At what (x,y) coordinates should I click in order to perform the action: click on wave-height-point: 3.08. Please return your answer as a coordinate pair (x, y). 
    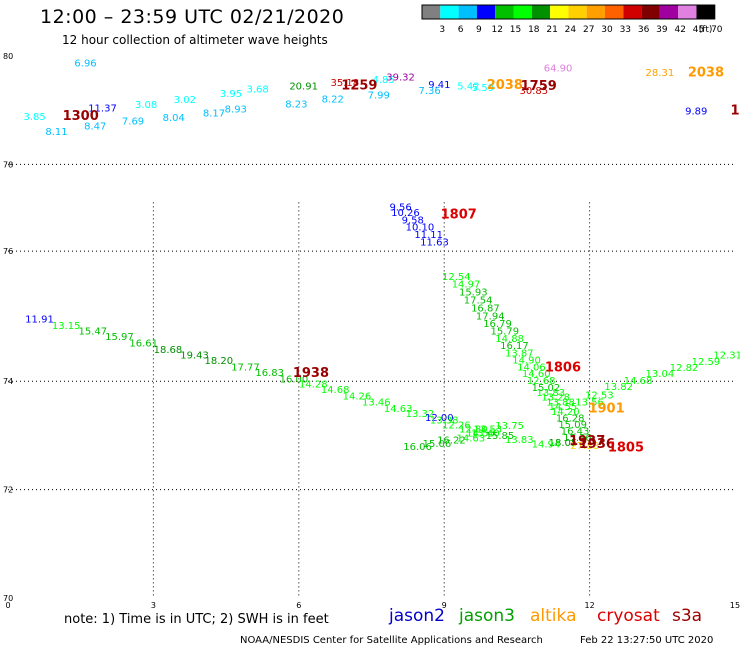
    Looking at the image, I should click on (146, 105).